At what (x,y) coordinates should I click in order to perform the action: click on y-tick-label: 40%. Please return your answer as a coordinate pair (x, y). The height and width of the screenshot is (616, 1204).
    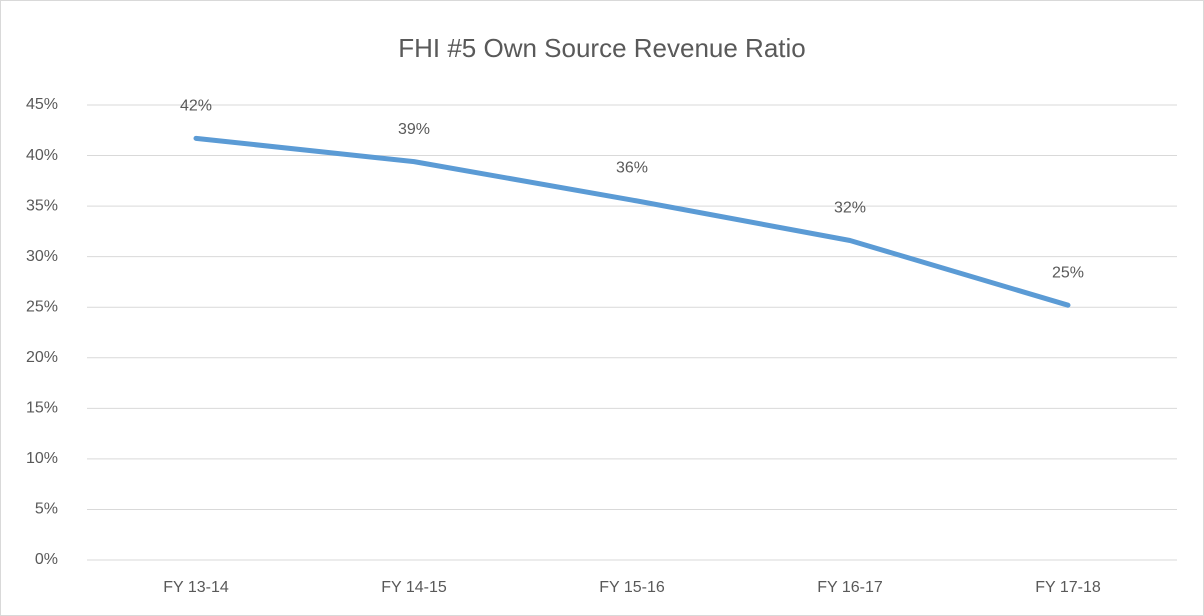
    Looking at the image, I should click on (42, 155).